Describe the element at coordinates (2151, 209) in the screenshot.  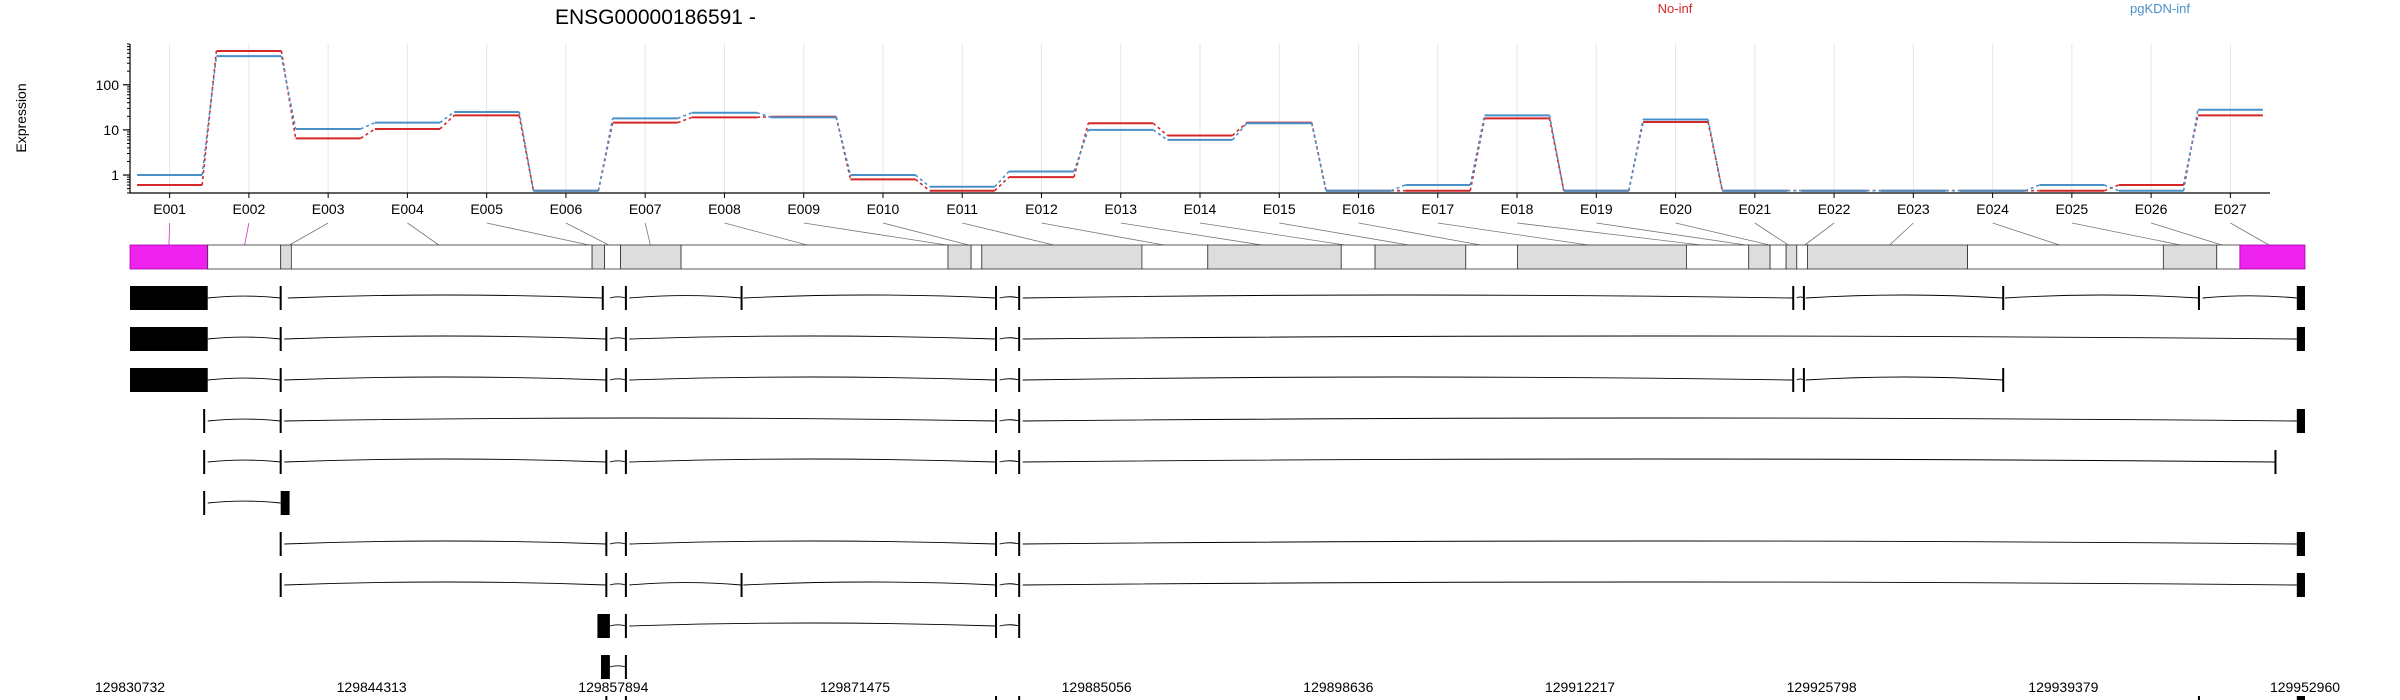
I see `x-tick-label: E026` at that location.